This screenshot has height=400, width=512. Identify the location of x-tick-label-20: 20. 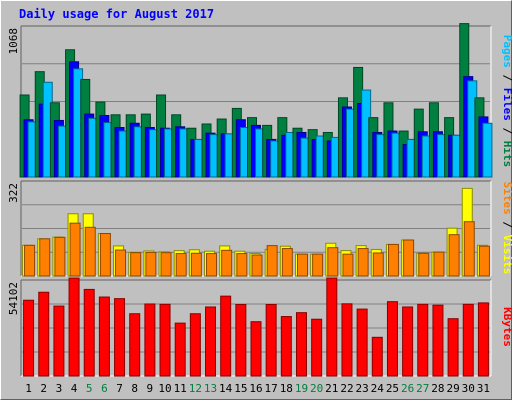
(316, 388).